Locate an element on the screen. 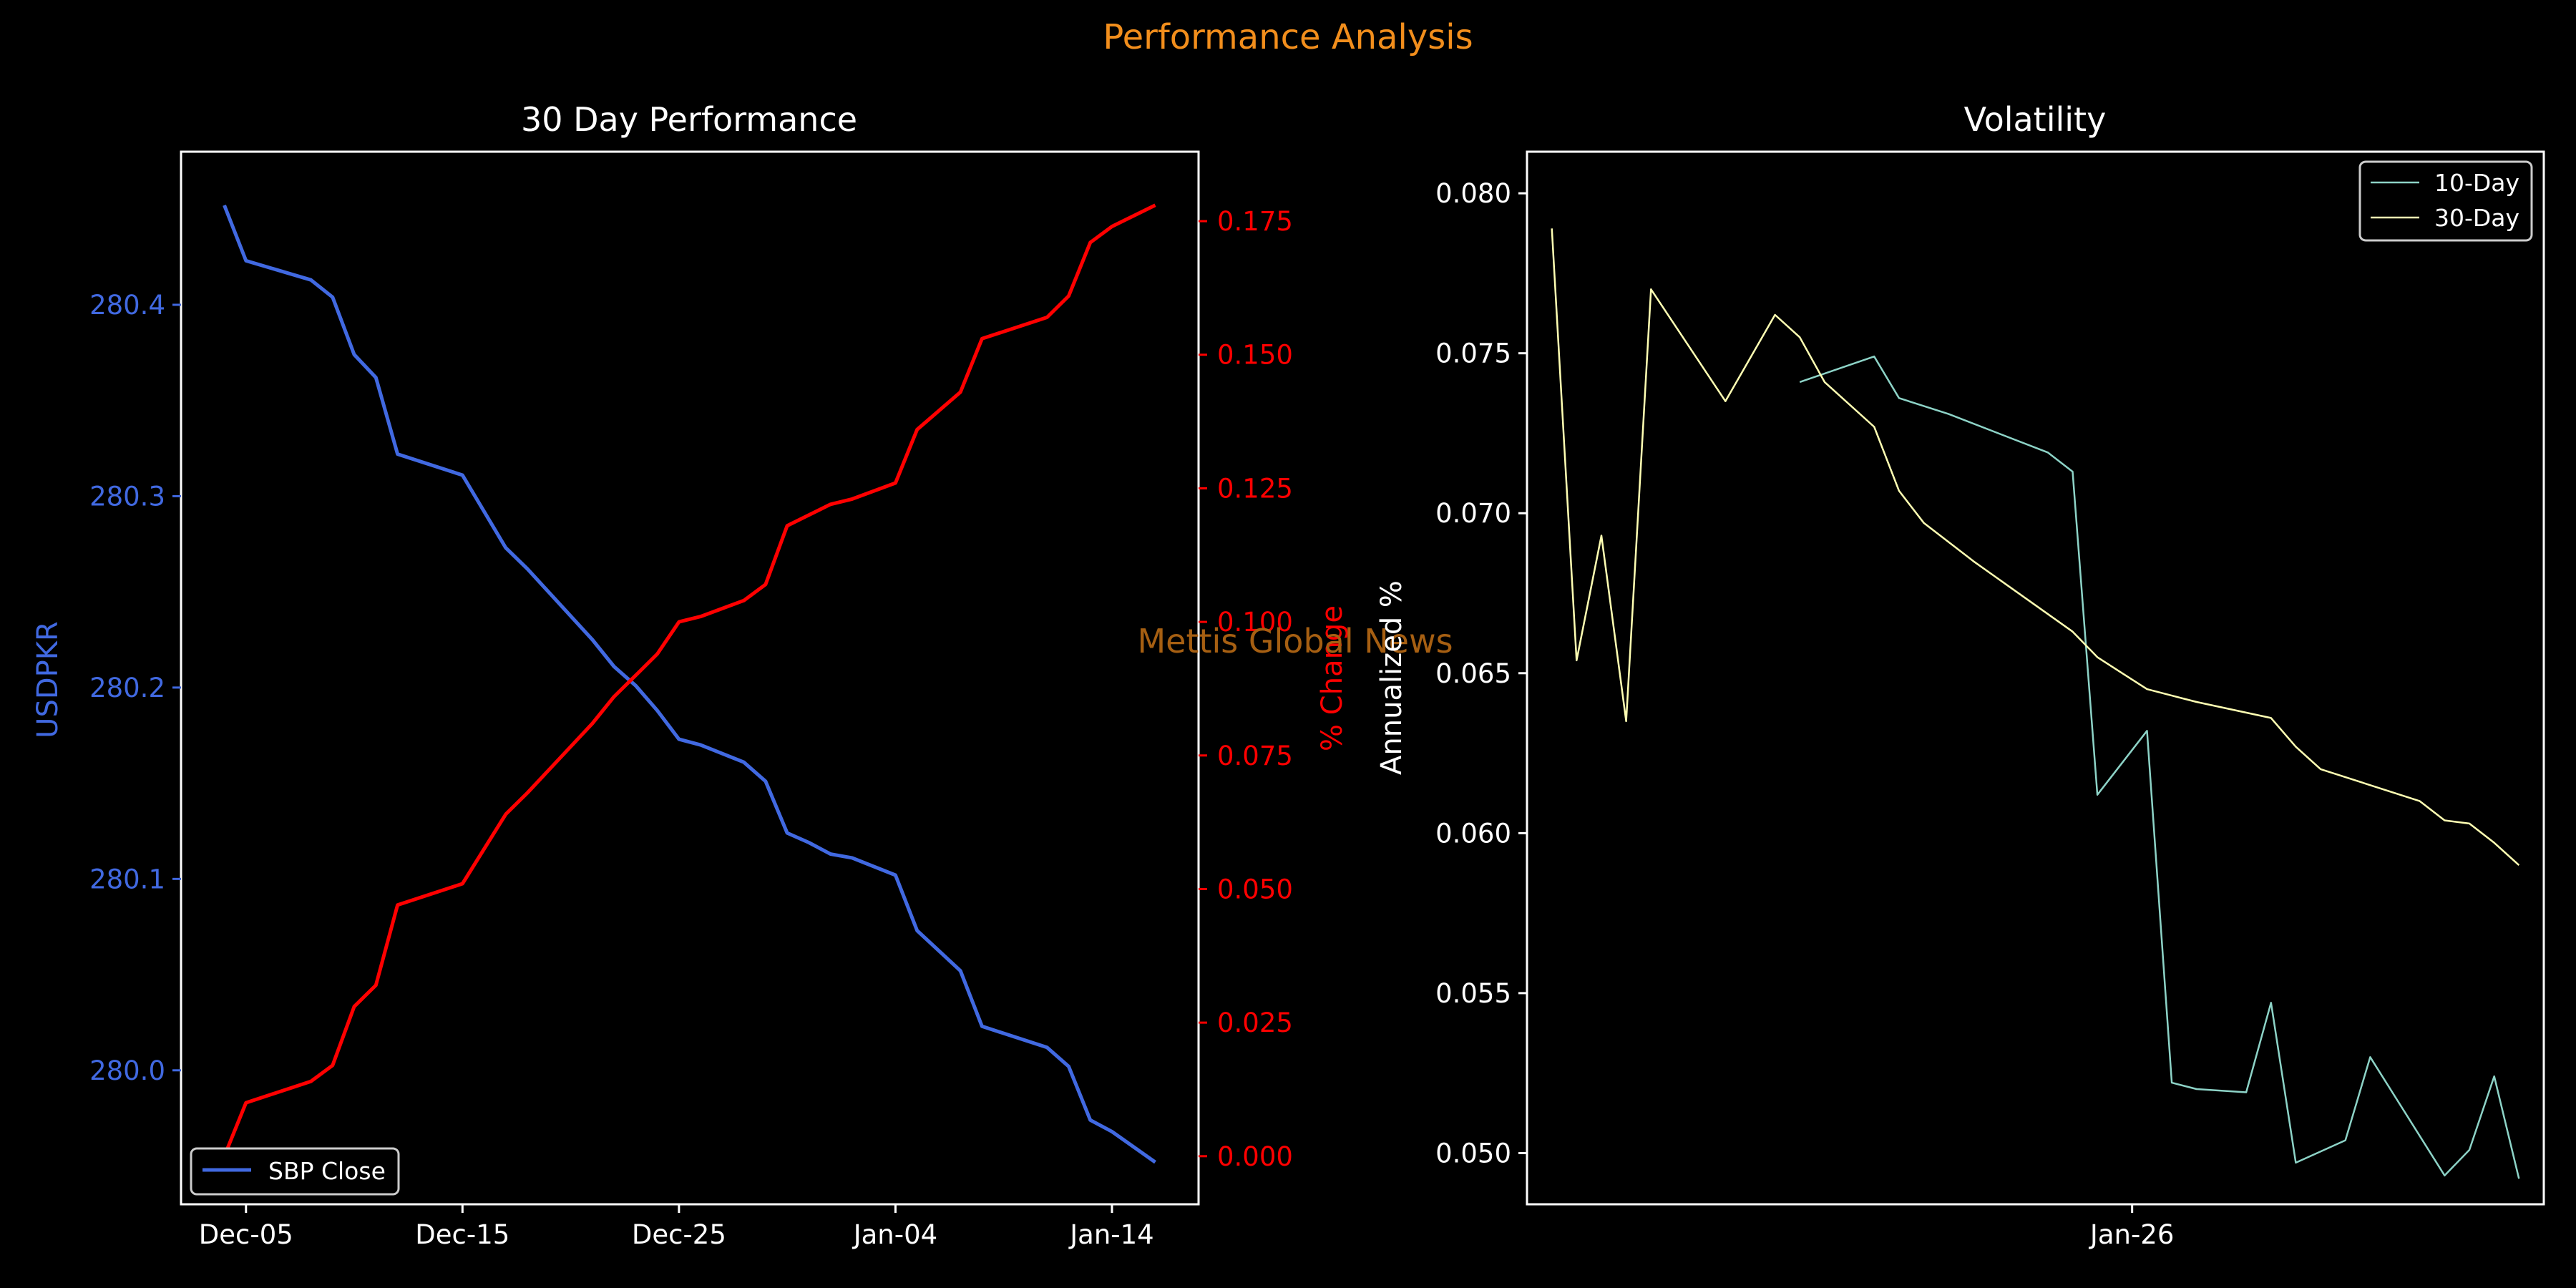 The image size is (2576, 1288). volatility-y-tick-label: 0.075 is located at coordinates (1473, 353).